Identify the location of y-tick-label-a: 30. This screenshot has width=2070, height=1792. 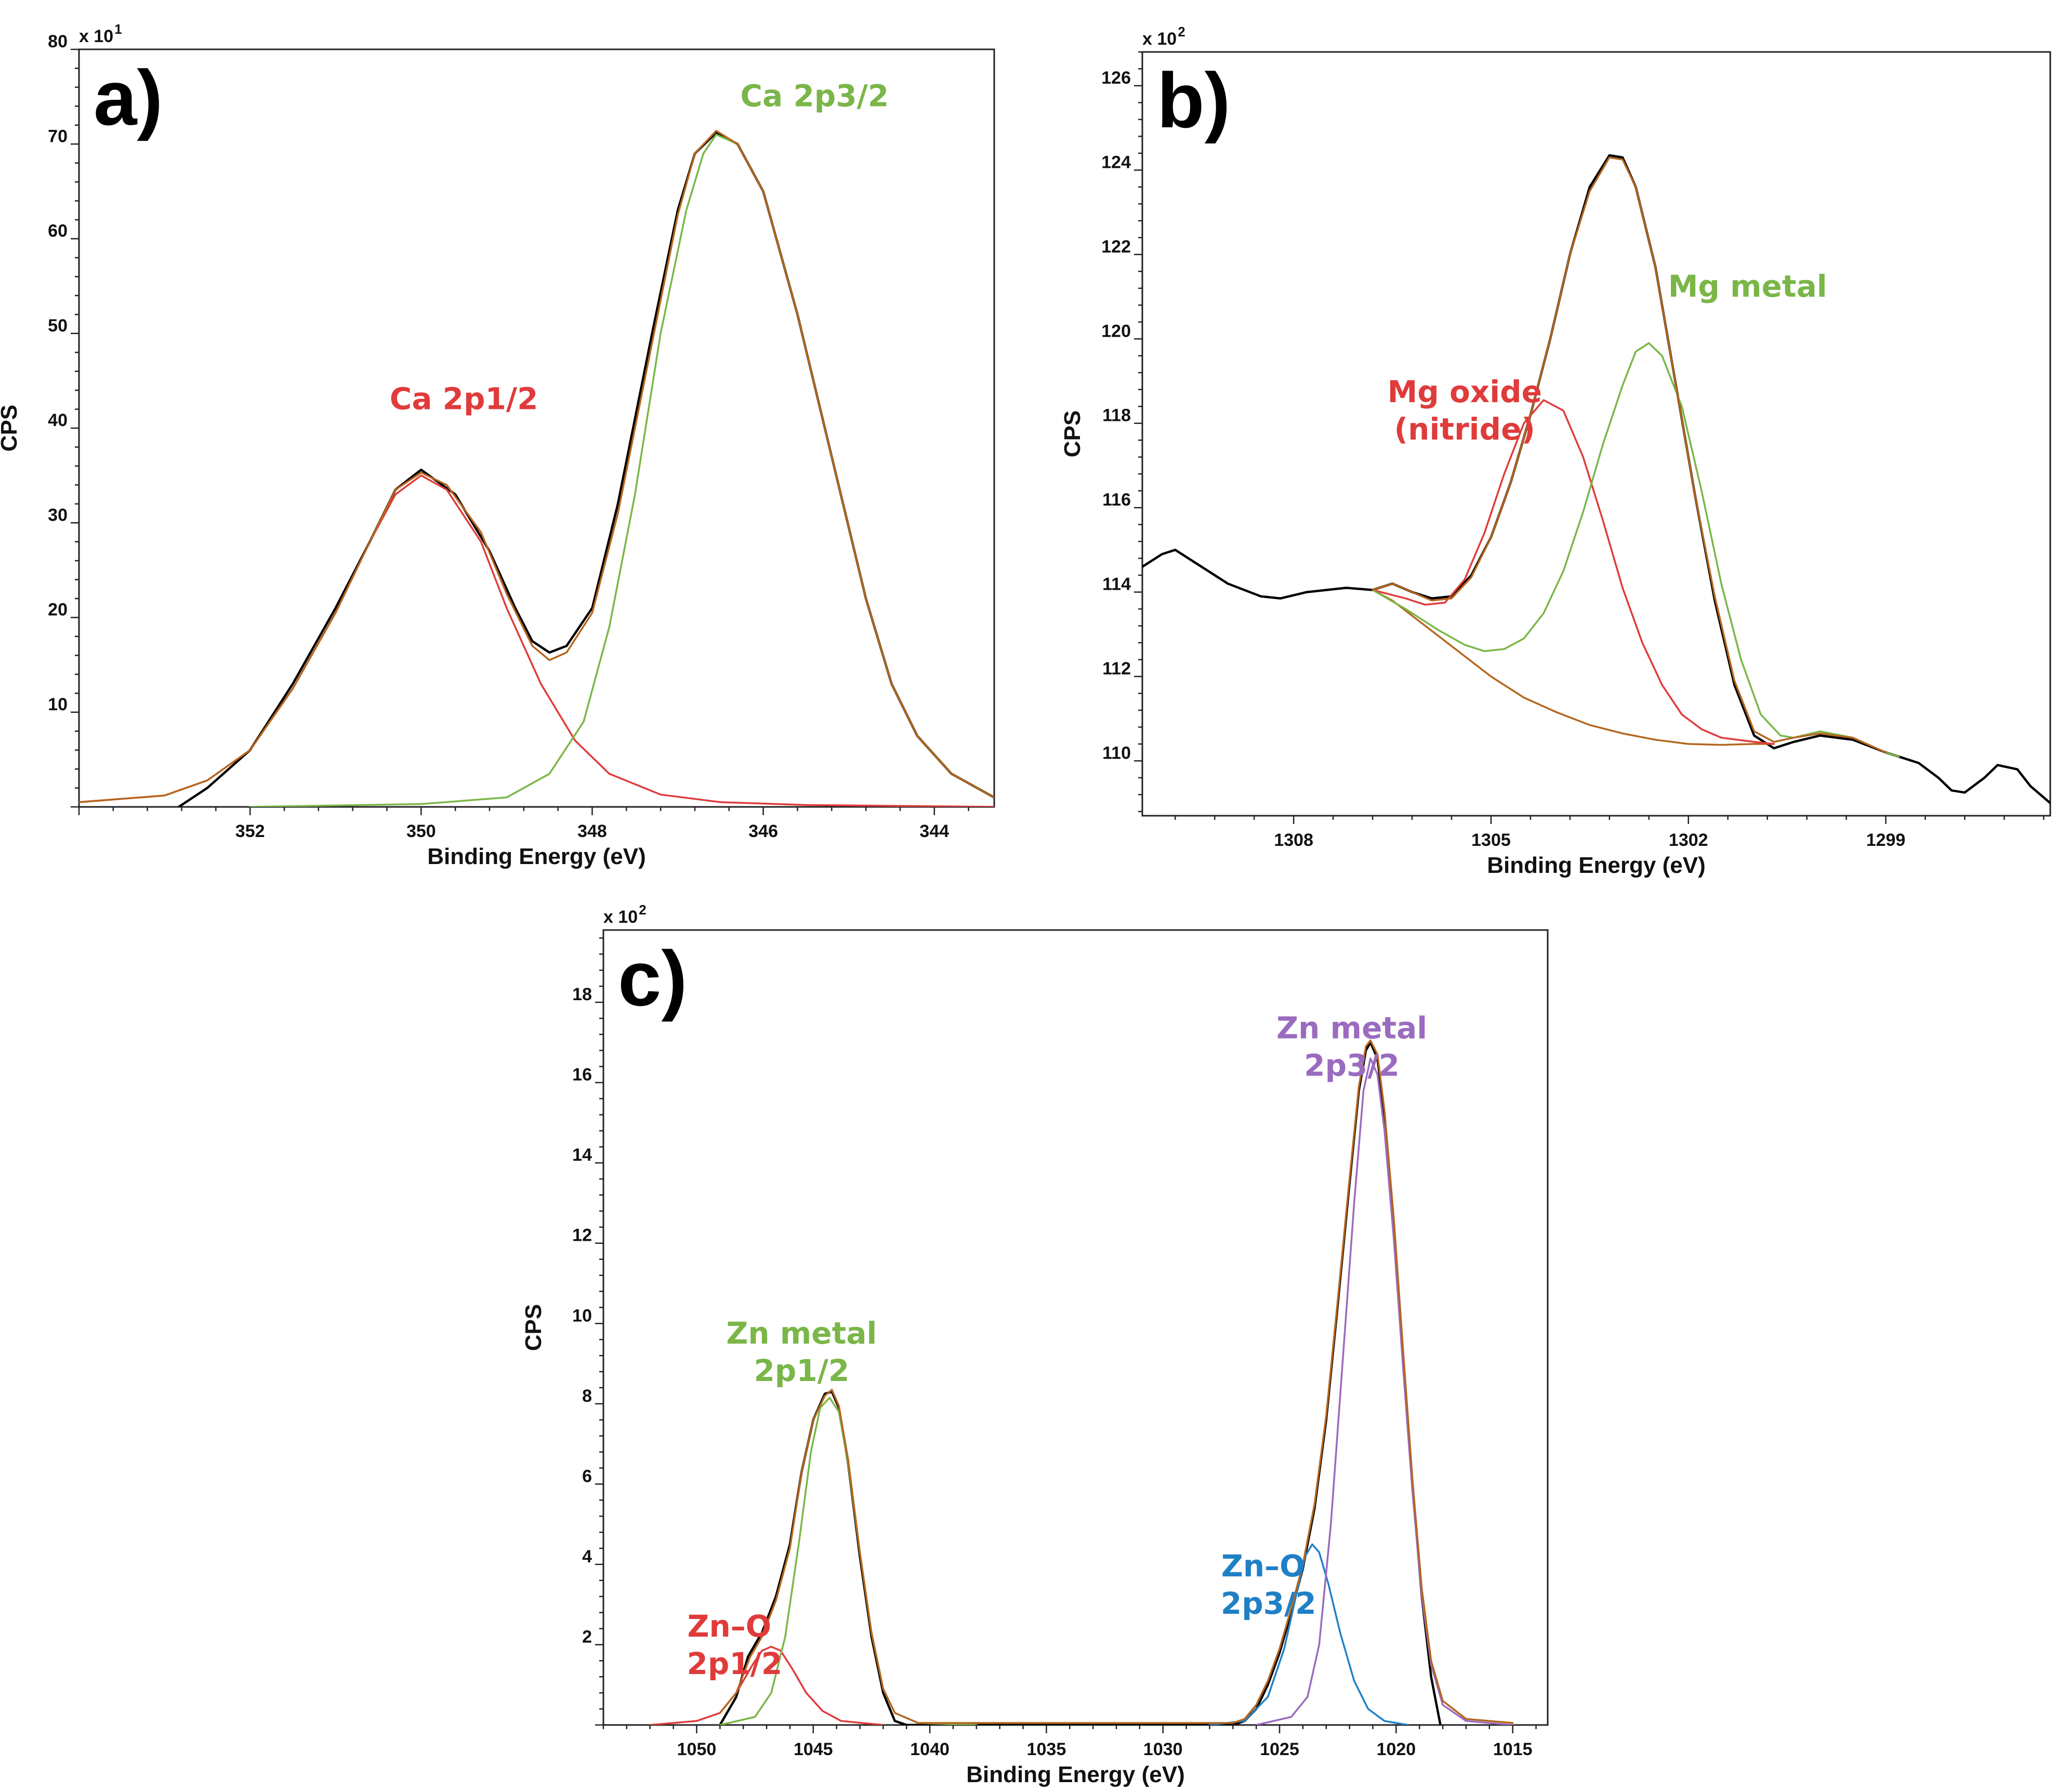
(58, 515).